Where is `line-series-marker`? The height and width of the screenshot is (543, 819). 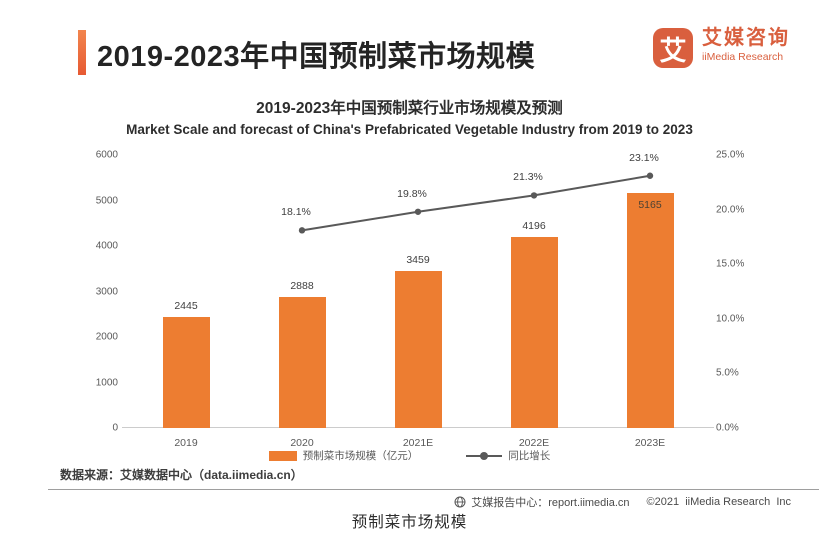
line-series-marker is located at coordinates (484, 455).